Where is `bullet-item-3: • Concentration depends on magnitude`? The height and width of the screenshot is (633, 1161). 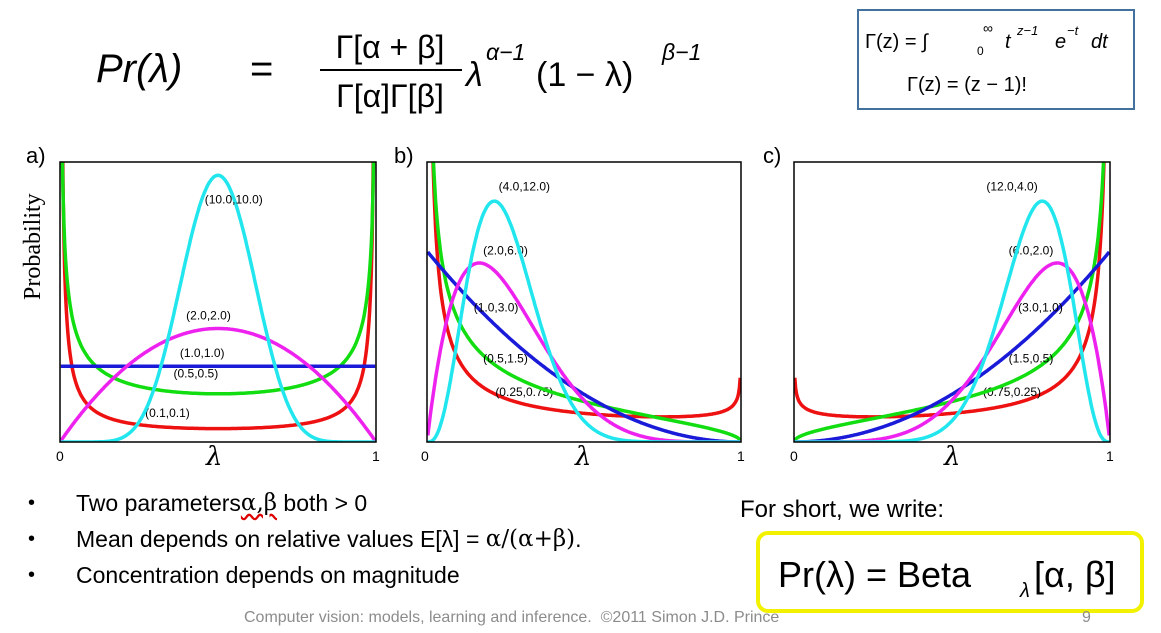
bullet-item-3: • Concentration depends on magnitude is located at coordinates (305, 575).